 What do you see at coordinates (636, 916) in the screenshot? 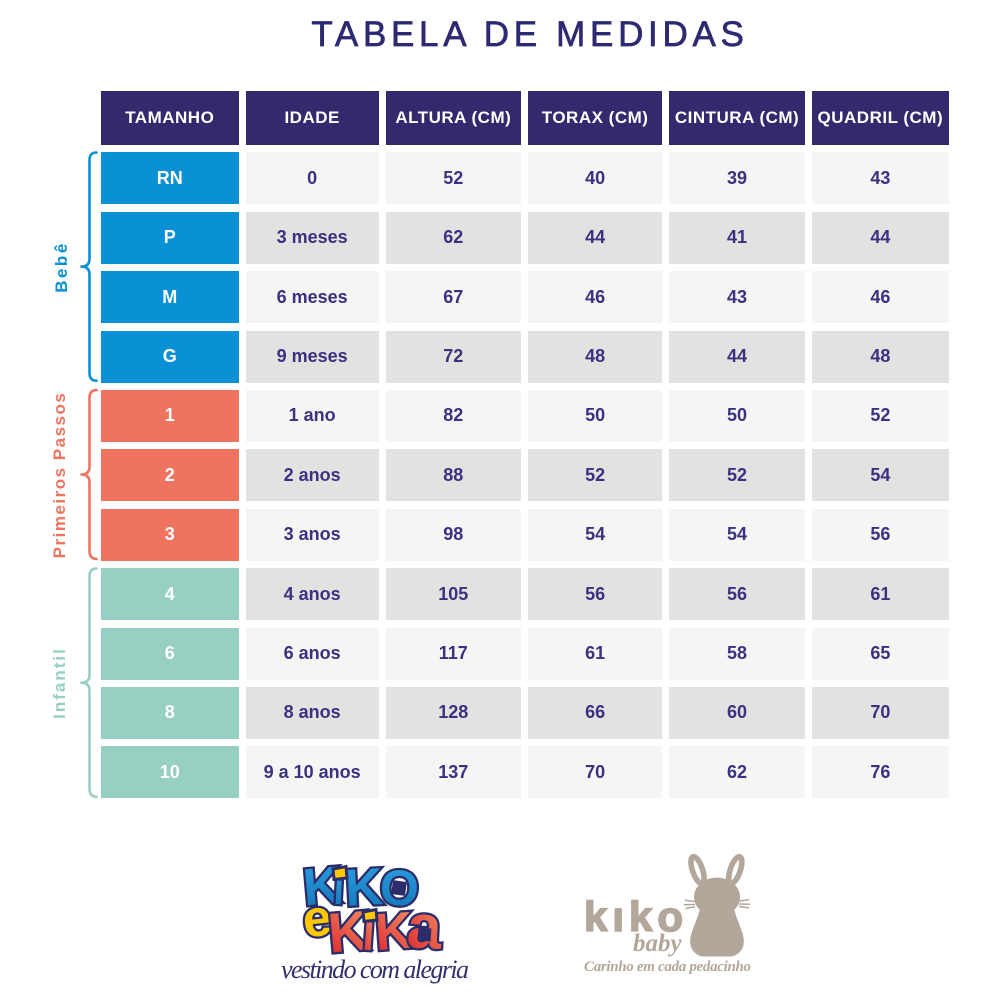
I see `svg-text: kıko` at bounding box center [636, 916].